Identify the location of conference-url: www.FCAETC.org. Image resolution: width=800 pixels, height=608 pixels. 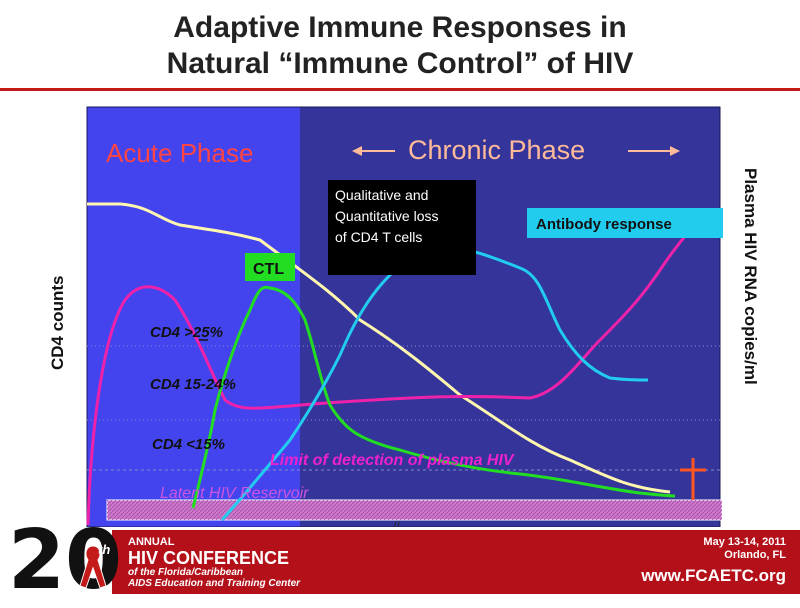
(713, 575).